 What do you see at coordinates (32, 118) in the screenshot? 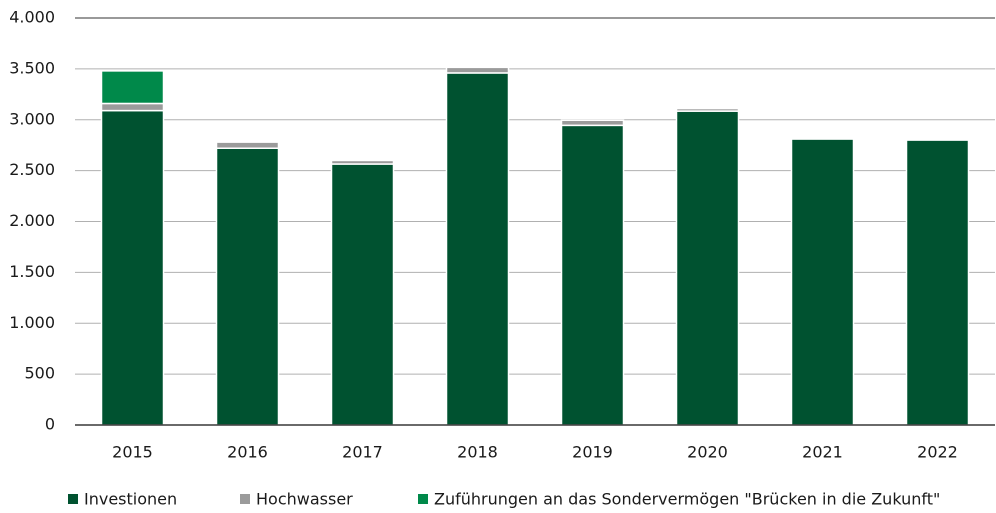
I see `y-tick-label: 3.000` at bounding box center [32, 118].